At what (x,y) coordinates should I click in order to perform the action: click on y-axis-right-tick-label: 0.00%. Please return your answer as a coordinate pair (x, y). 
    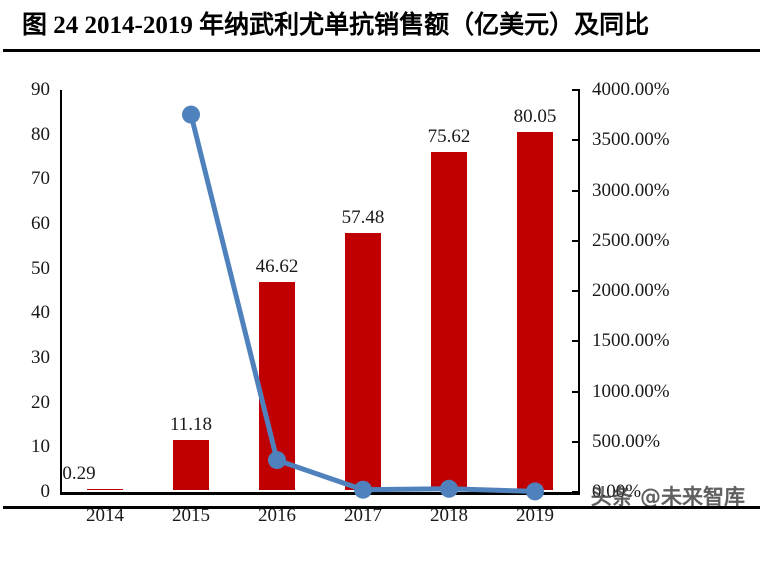
    Looking at the image, I should click on (617, 491).